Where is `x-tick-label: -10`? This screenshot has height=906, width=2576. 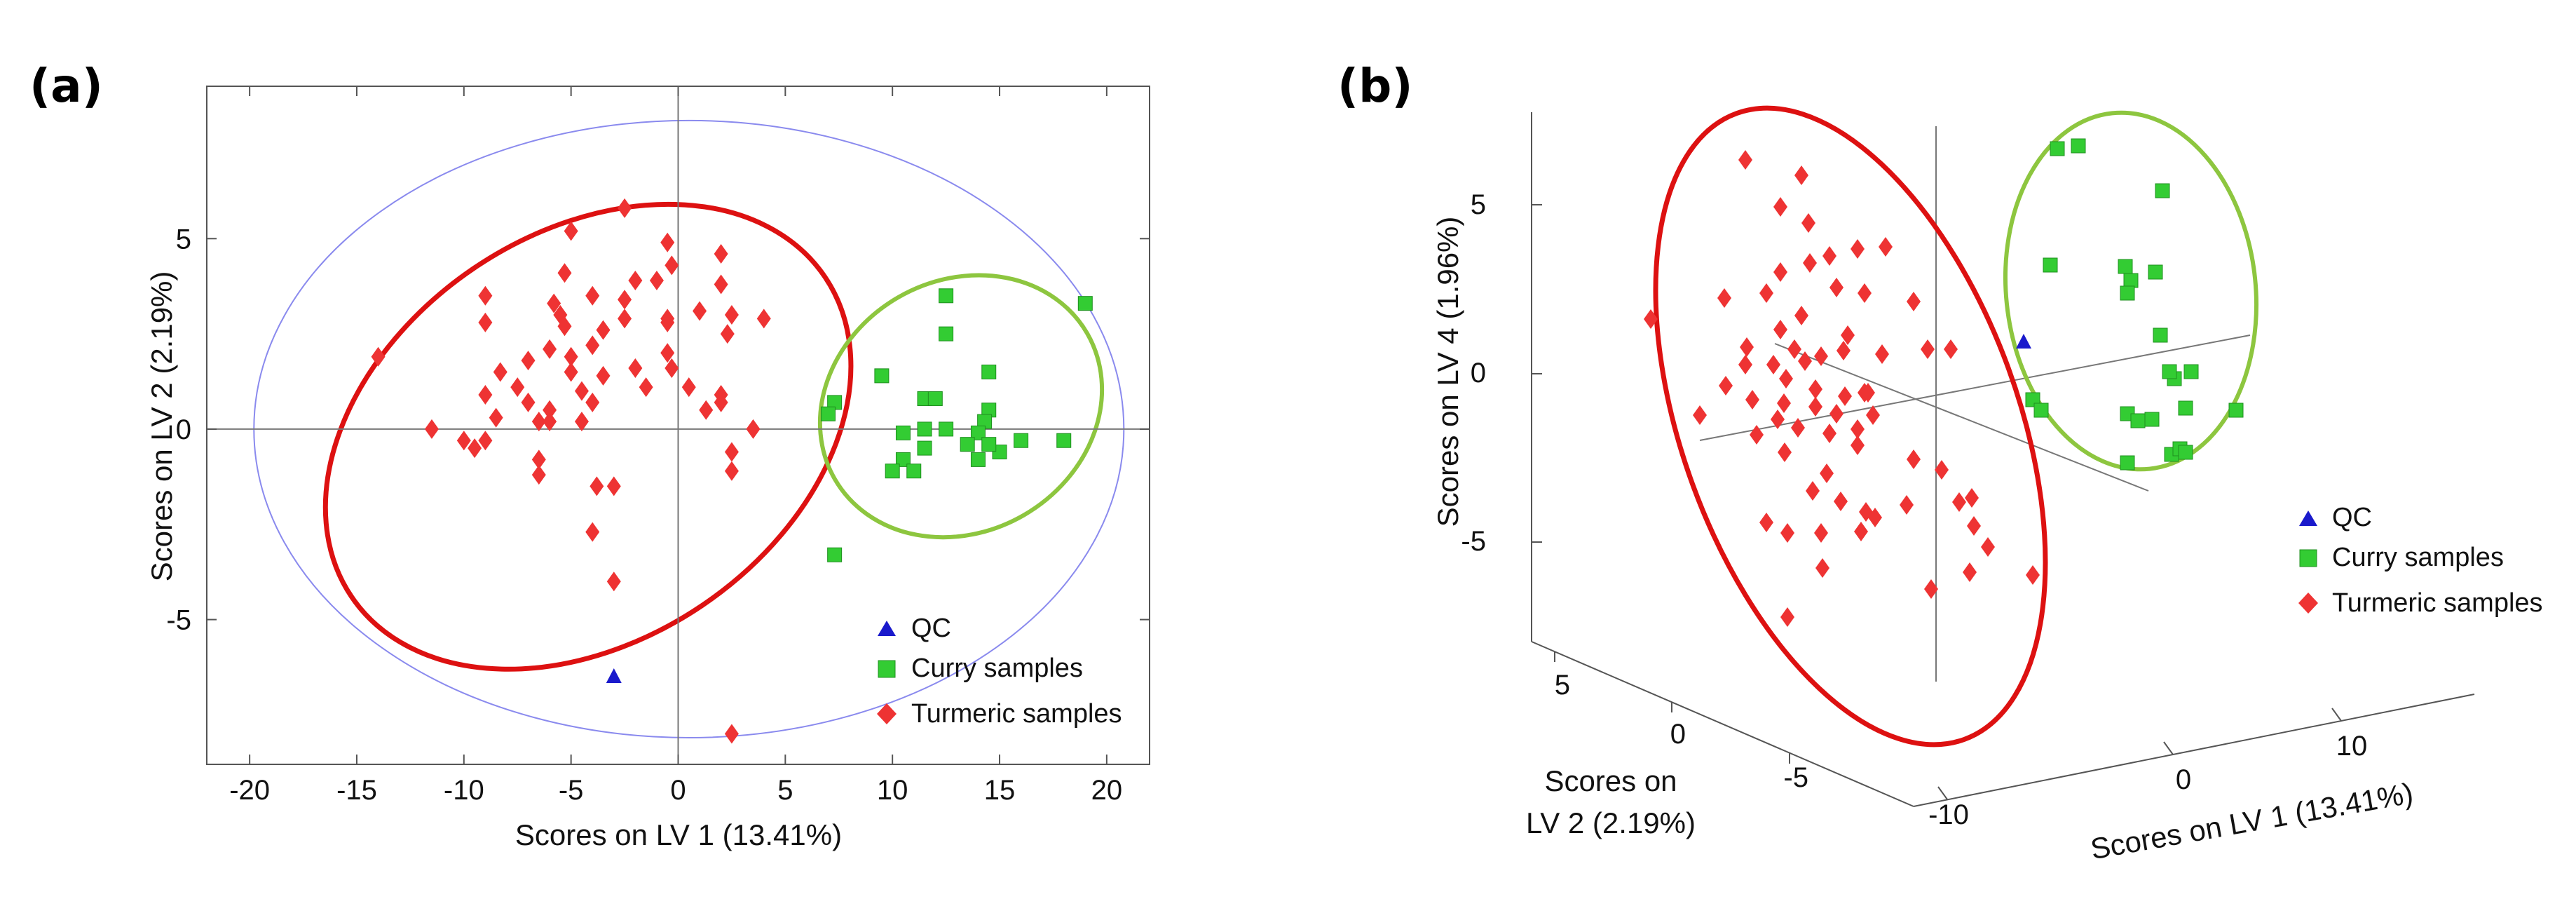 x-tick-label: -10 is located at coordinates (464, 790).